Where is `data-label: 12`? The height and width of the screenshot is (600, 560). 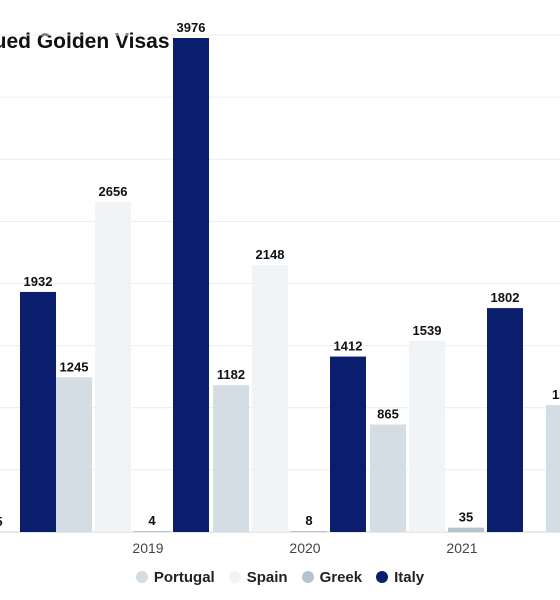
data-label: 12 is located at coordinates (556, 394).